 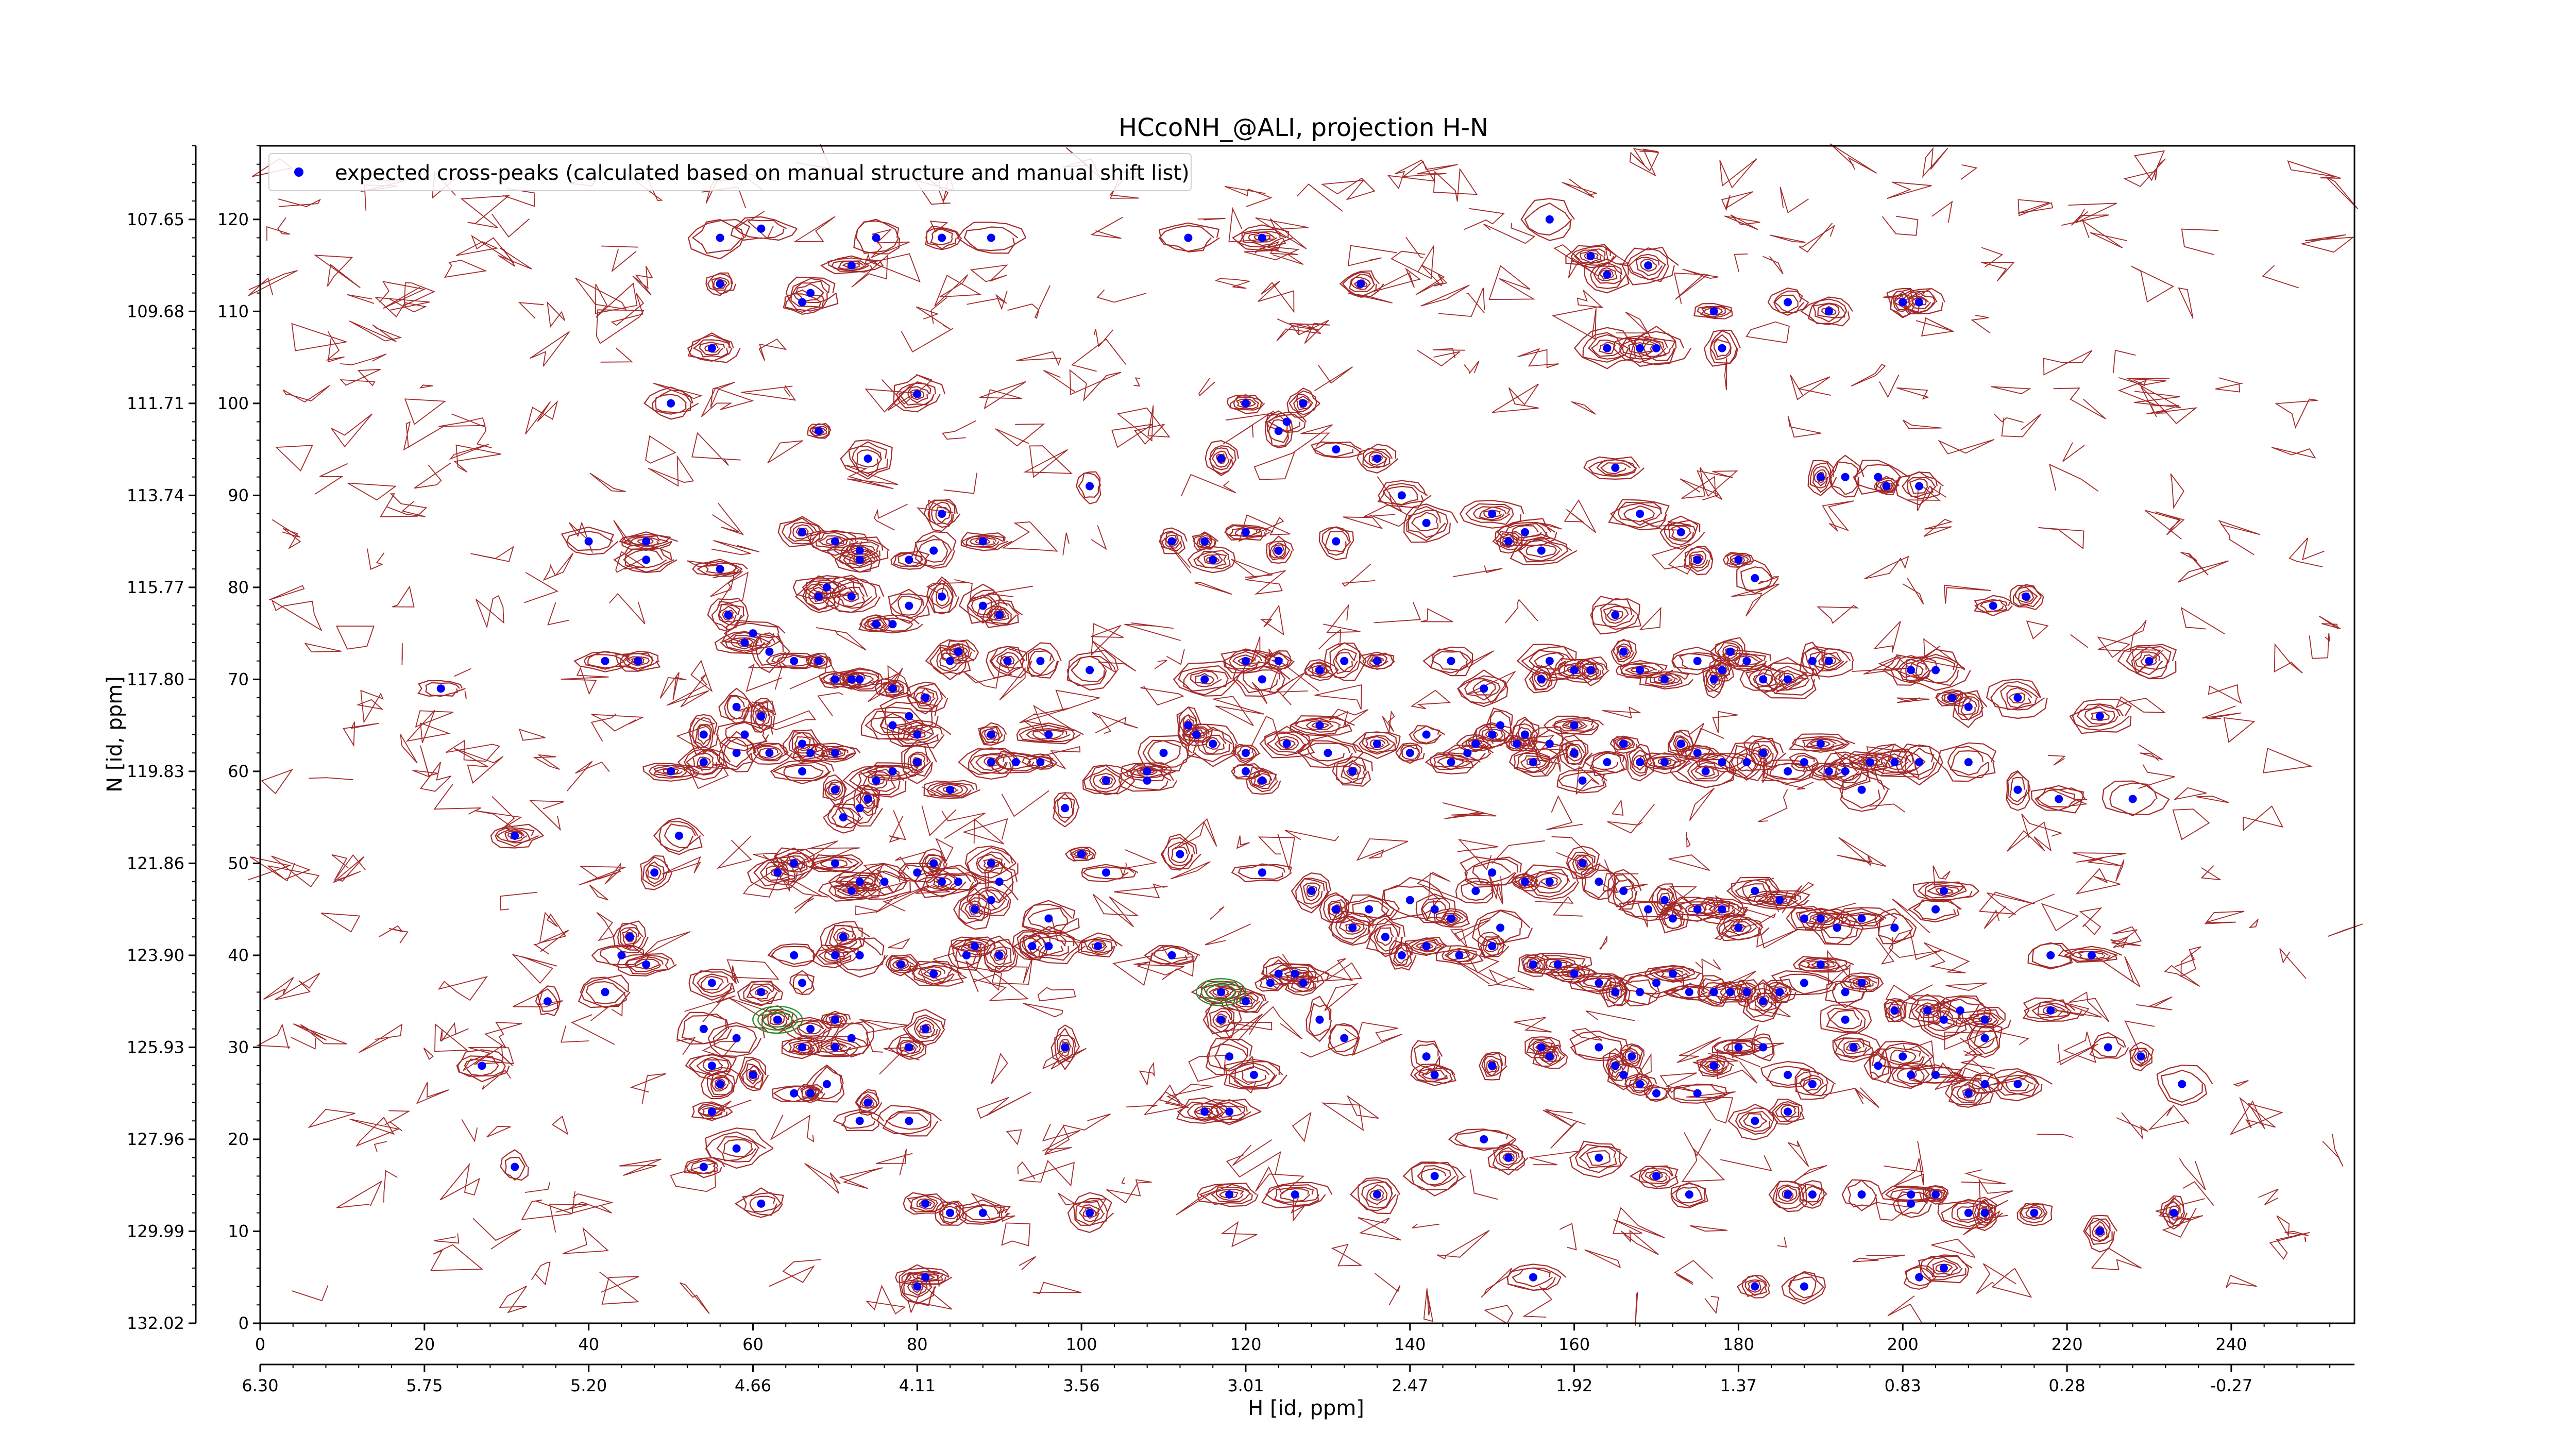 I want to click on y-axis-label: N [id, ppm], so click(x=115, y=734).